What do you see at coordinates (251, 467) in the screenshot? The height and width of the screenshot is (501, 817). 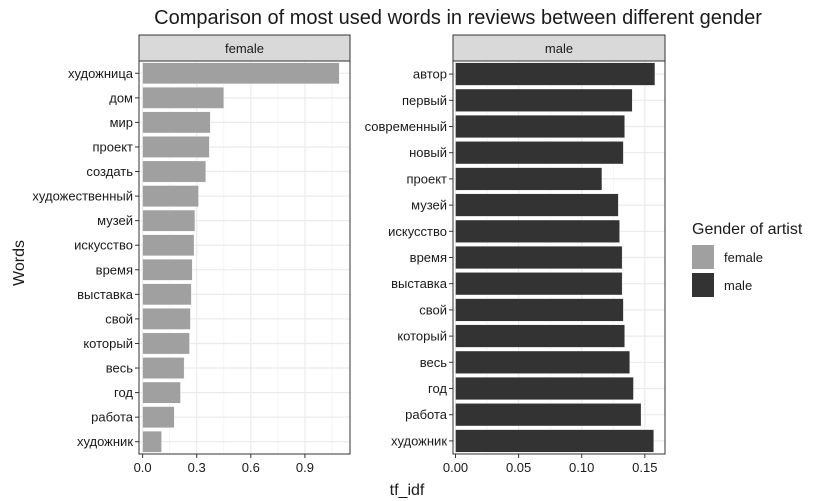 I see `x-tick-label: 0.6` at bounding box center [251, 467].